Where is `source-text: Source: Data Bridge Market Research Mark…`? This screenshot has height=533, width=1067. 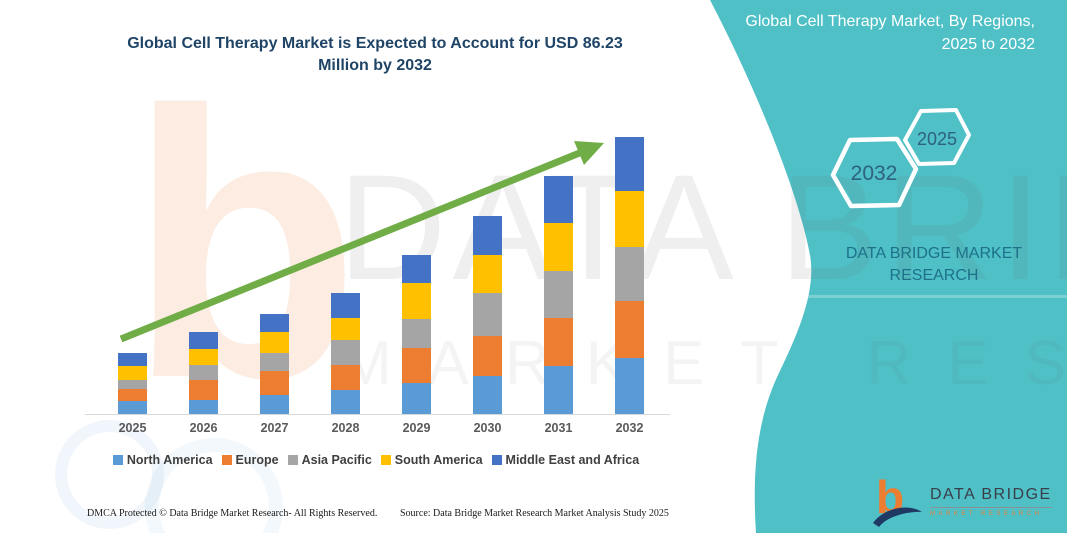
source-text: Source: Data Bridge Market Research Mark… is located at coordinates (534, 513).